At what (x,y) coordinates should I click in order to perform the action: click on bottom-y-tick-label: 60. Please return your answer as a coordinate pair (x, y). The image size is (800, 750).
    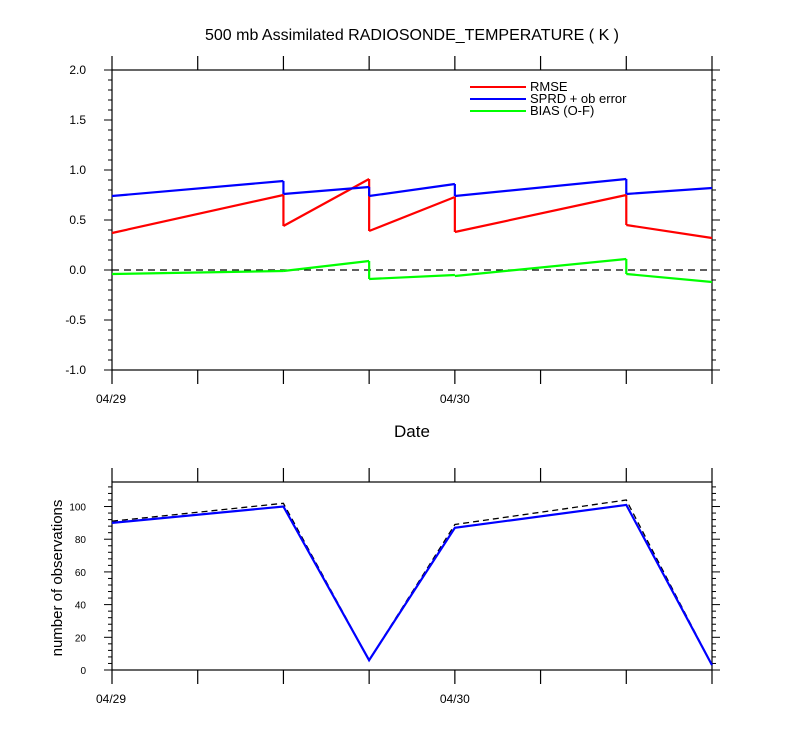
    Looking at the image, I should click on (81, 573).